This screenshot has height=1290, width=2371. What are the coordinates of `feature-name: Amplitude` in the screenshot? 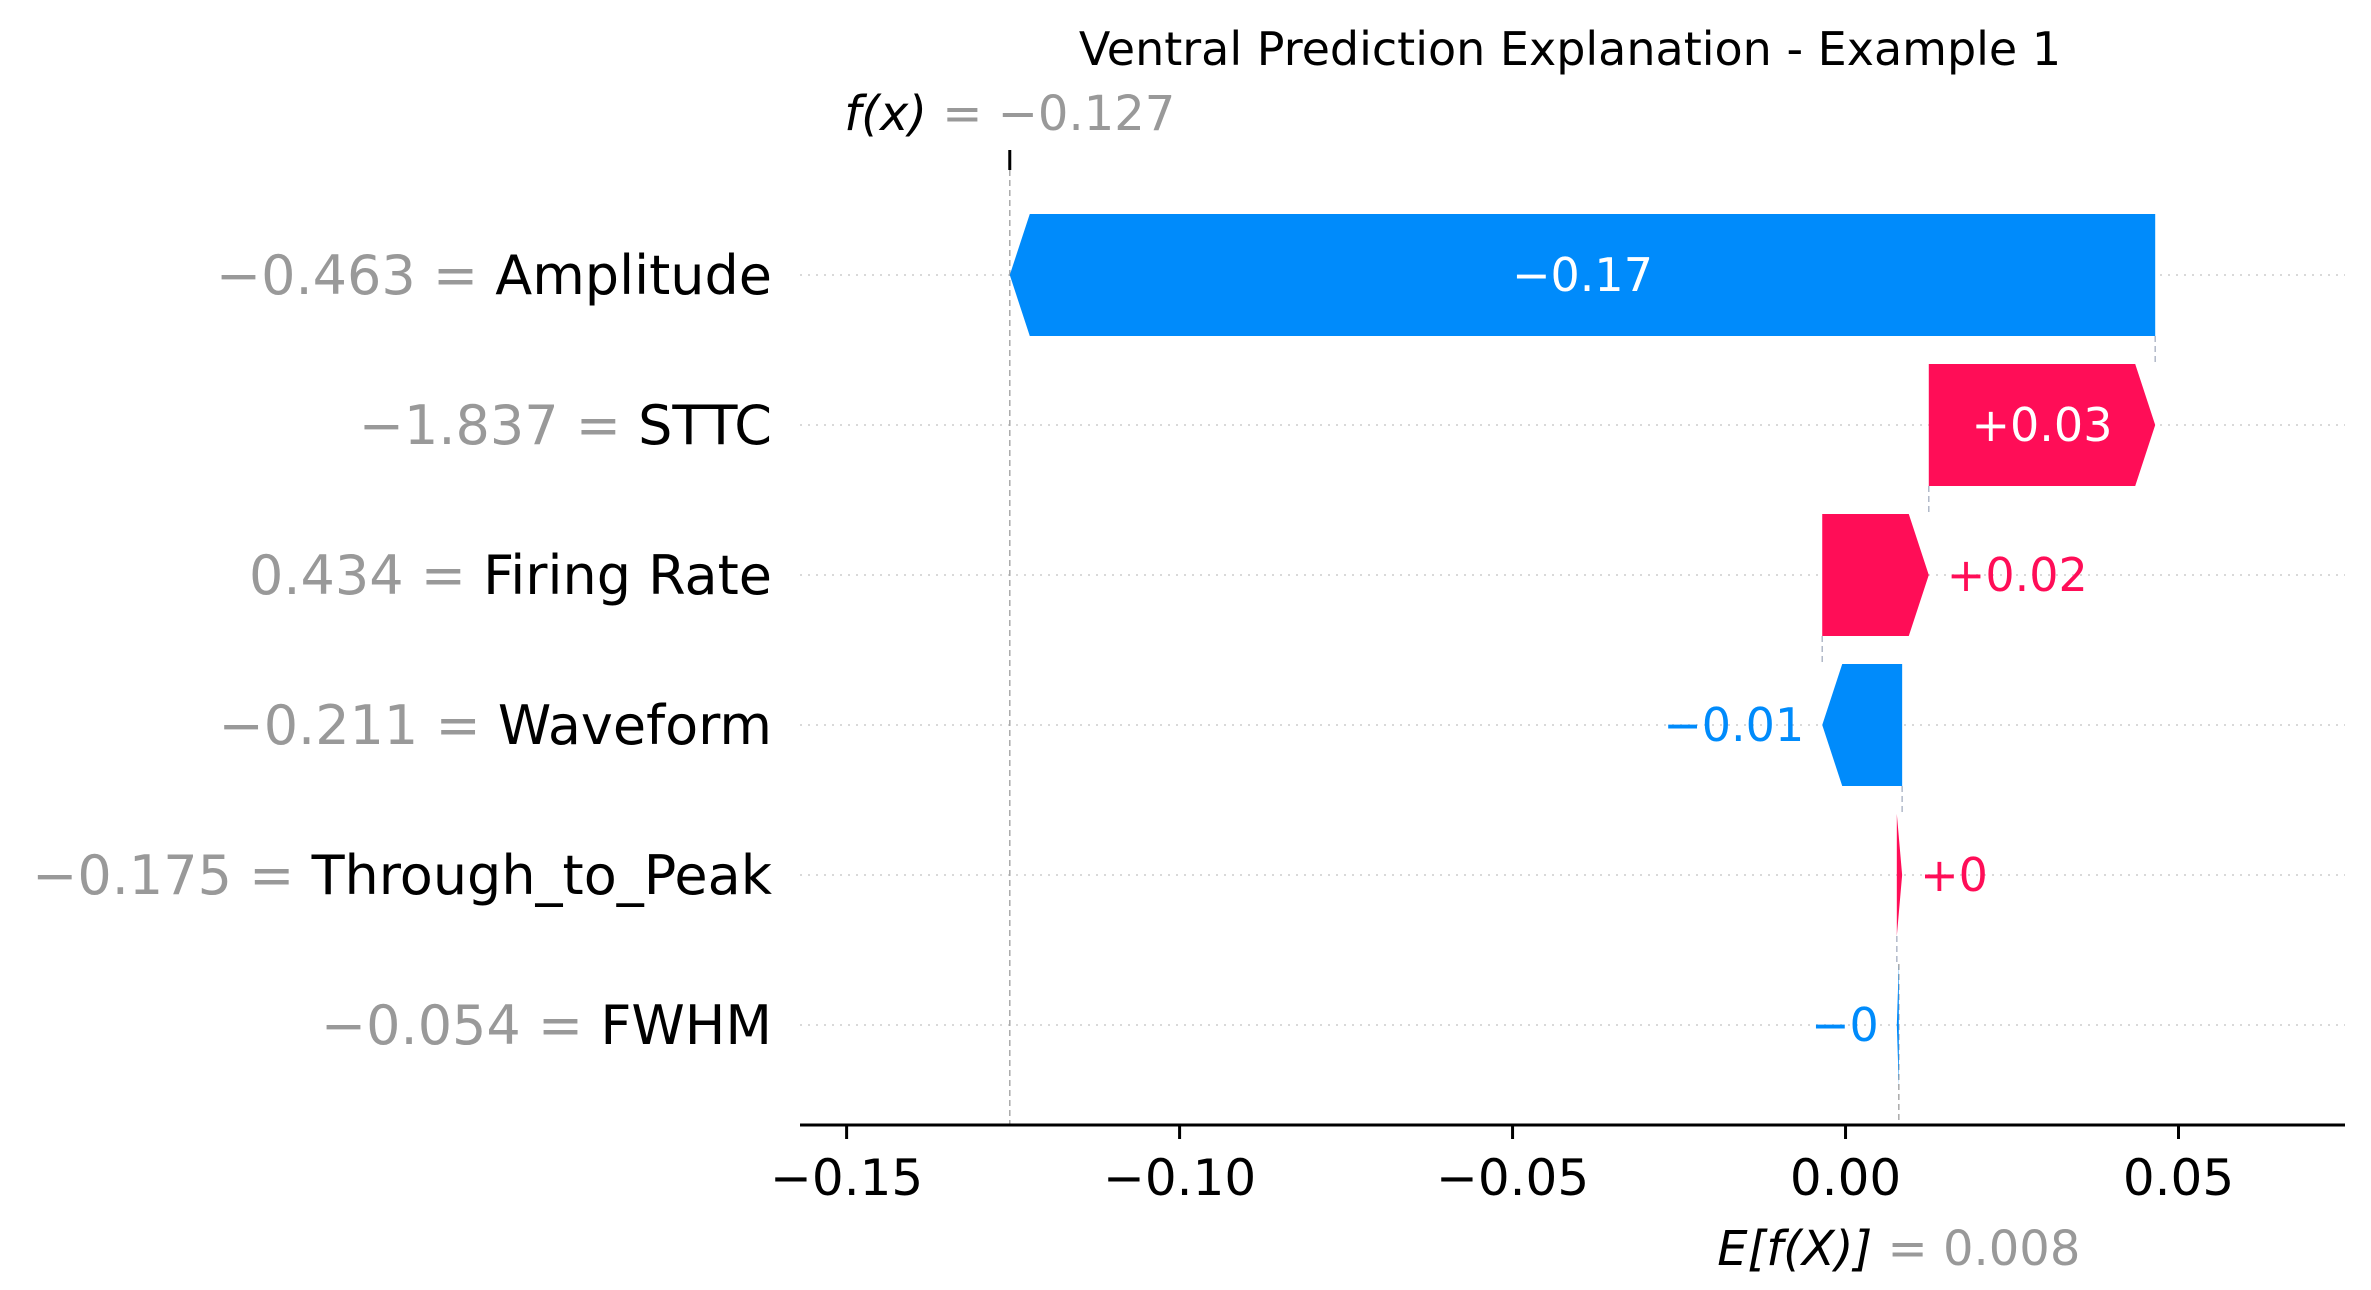 It's located at (633, 275).